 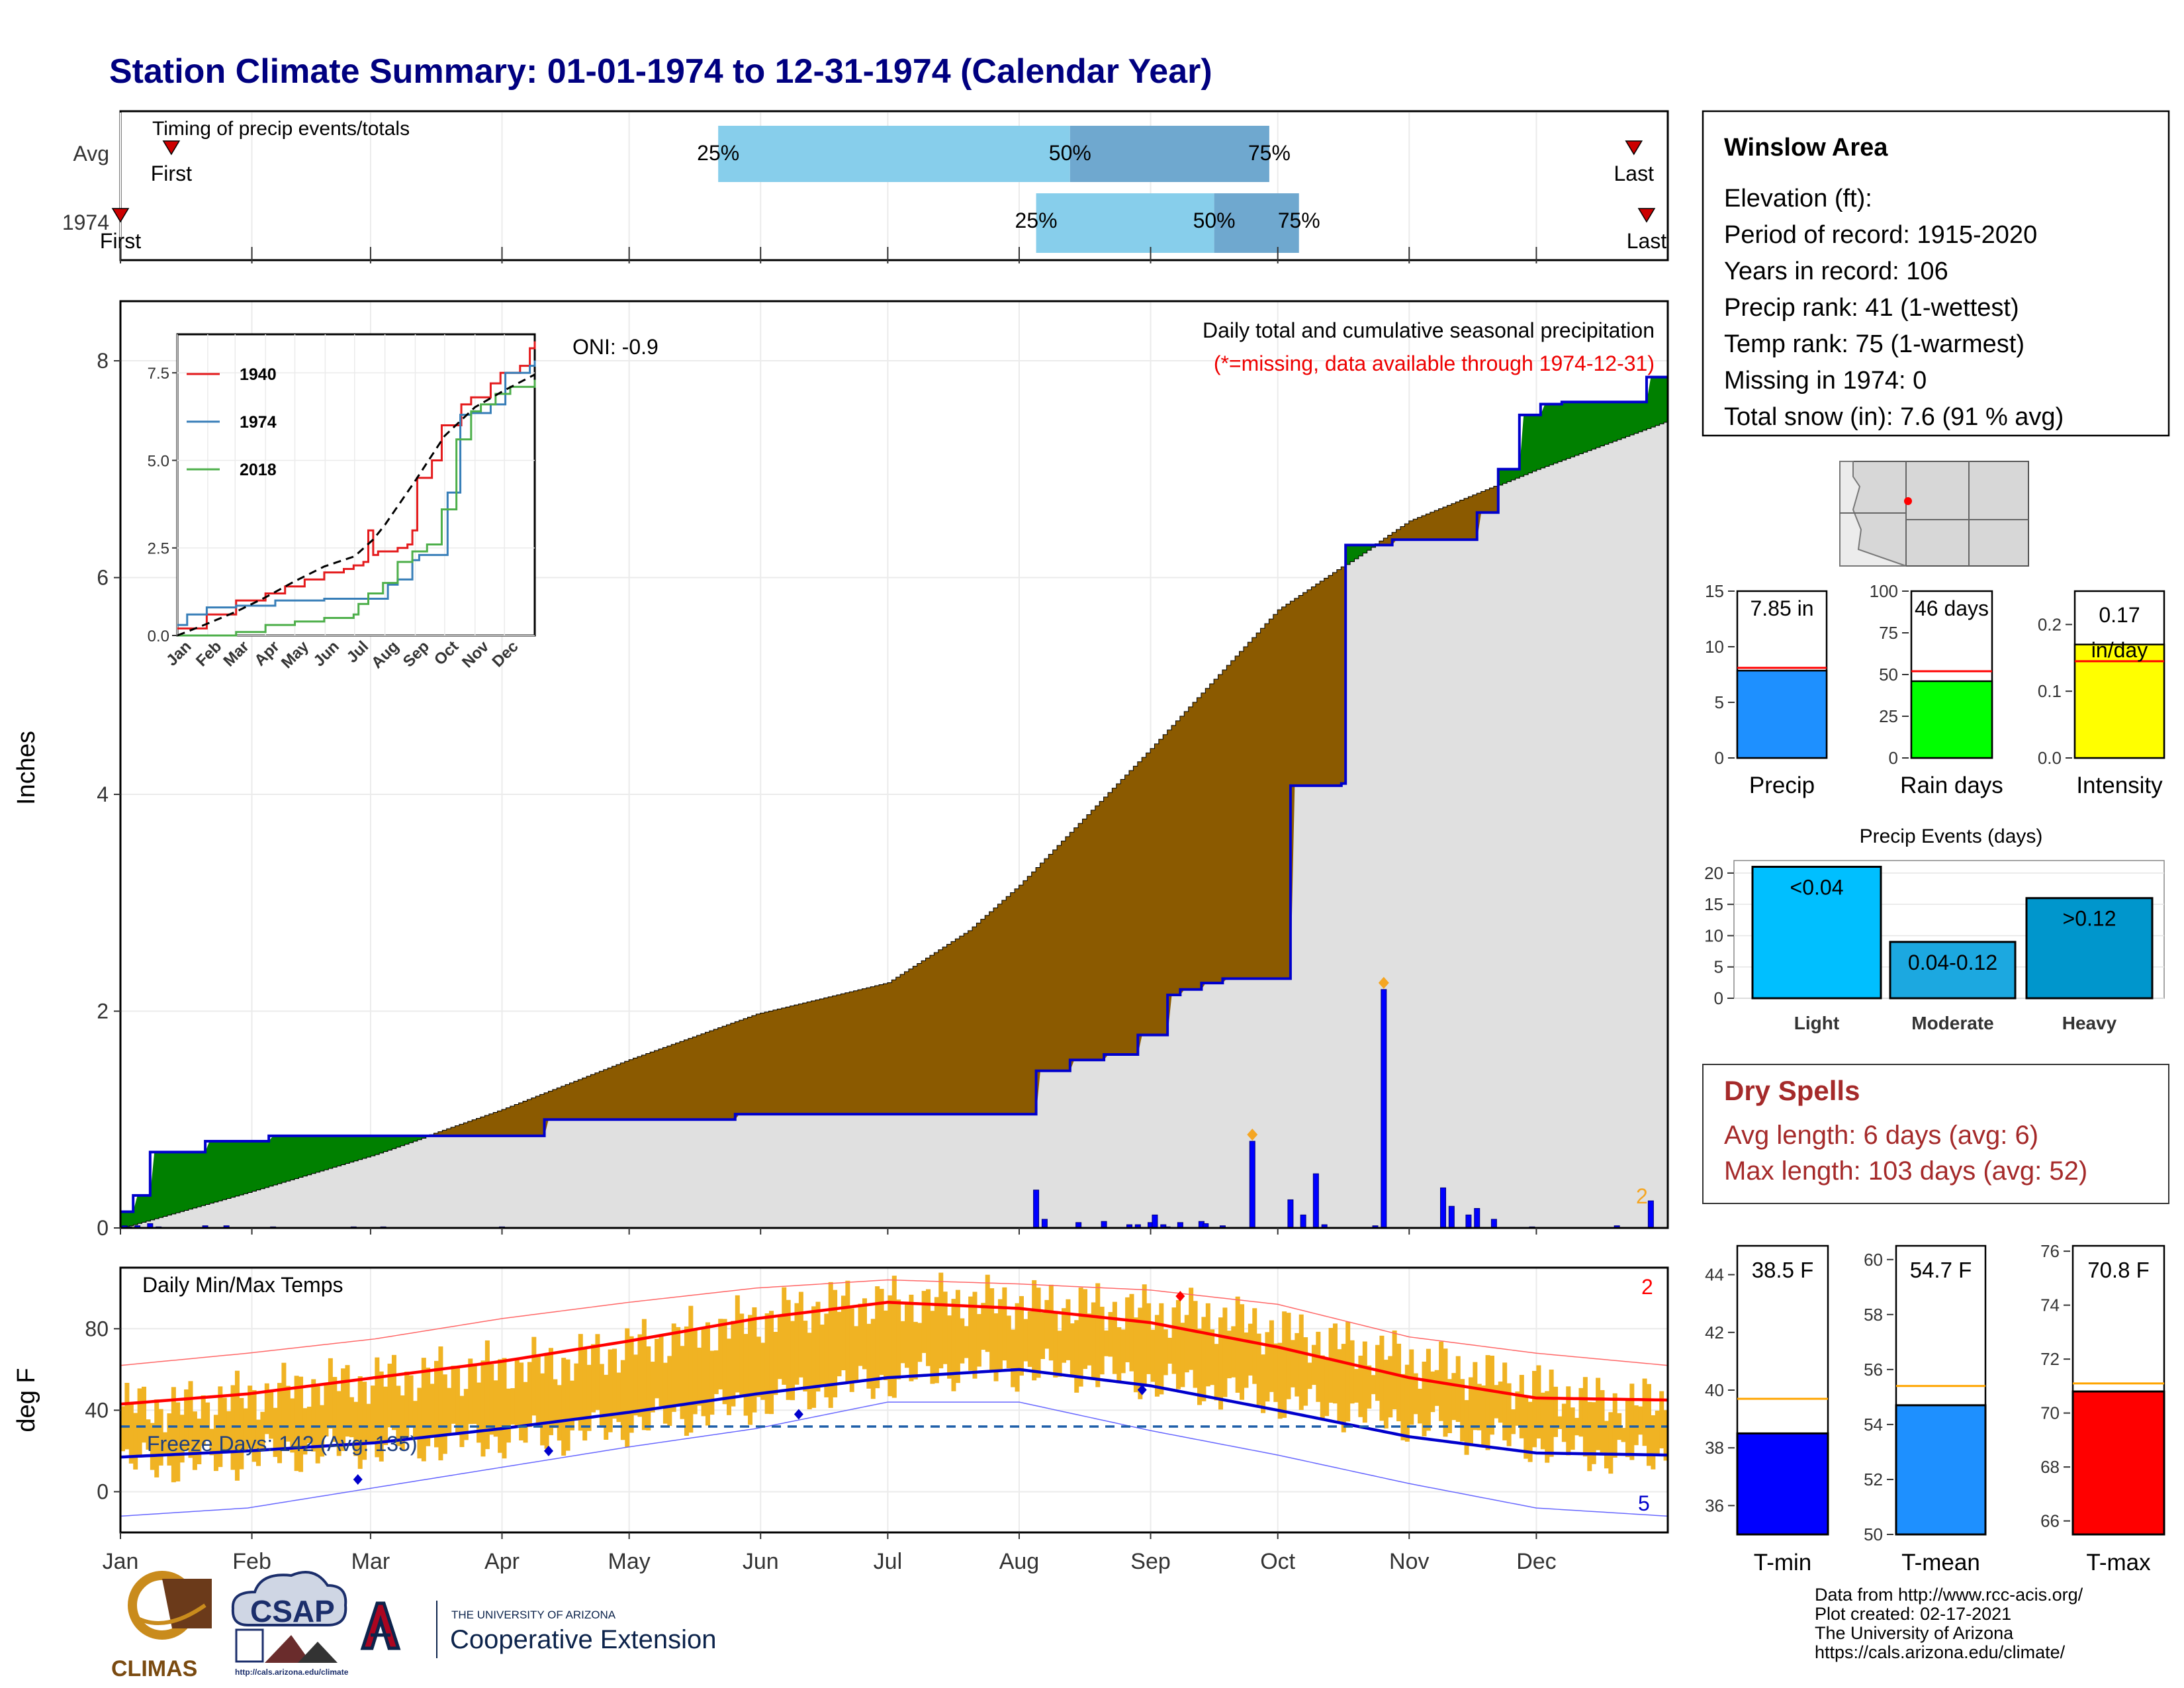 What do you see at coordinates (1635, 173) in the screenshot?
I see `timing-last-label: Last` at bounding box center [1635, 173].